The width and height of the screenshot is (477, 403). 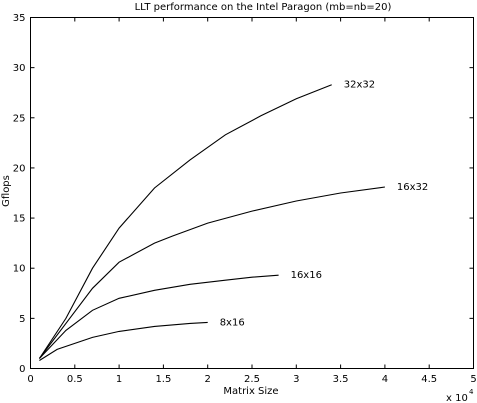 I want to click on x-tick-label: 4.5, so click(x=429, y=379).